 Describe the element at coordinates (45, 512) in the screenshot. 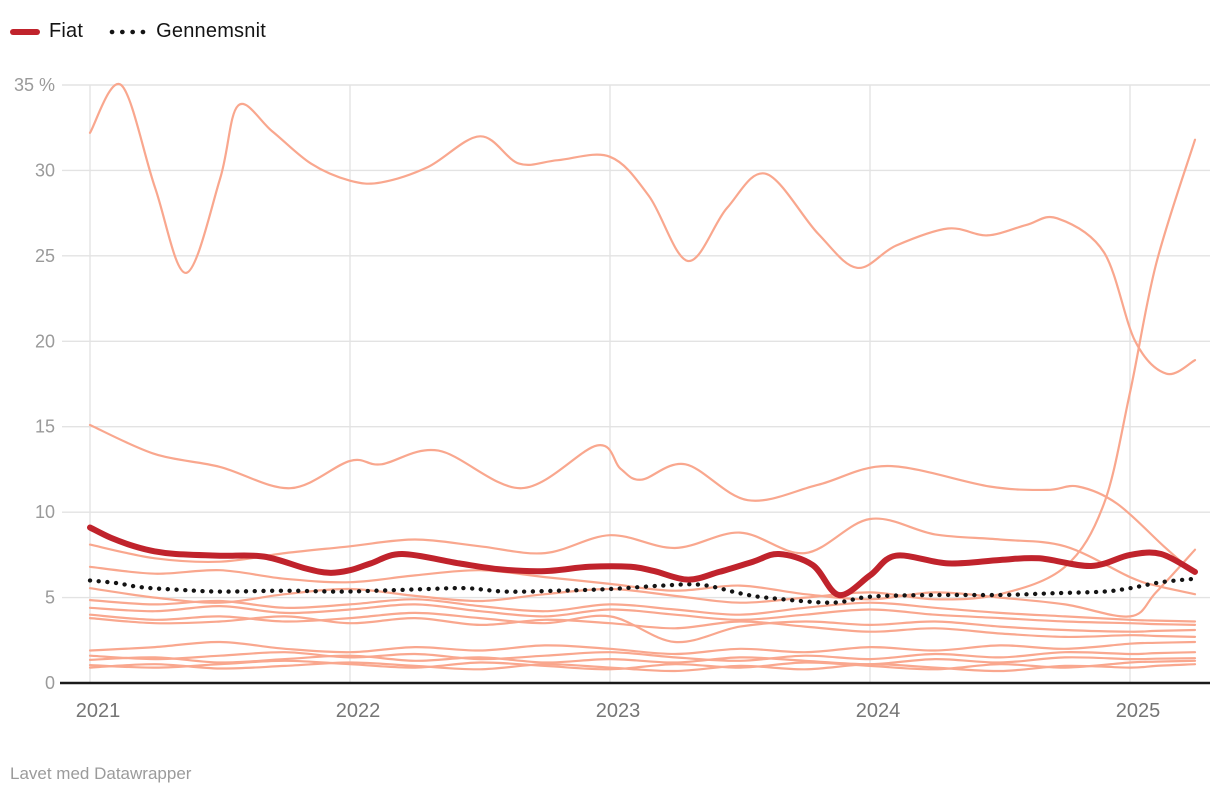

I see `y-axis-label-10: 10` at that location.